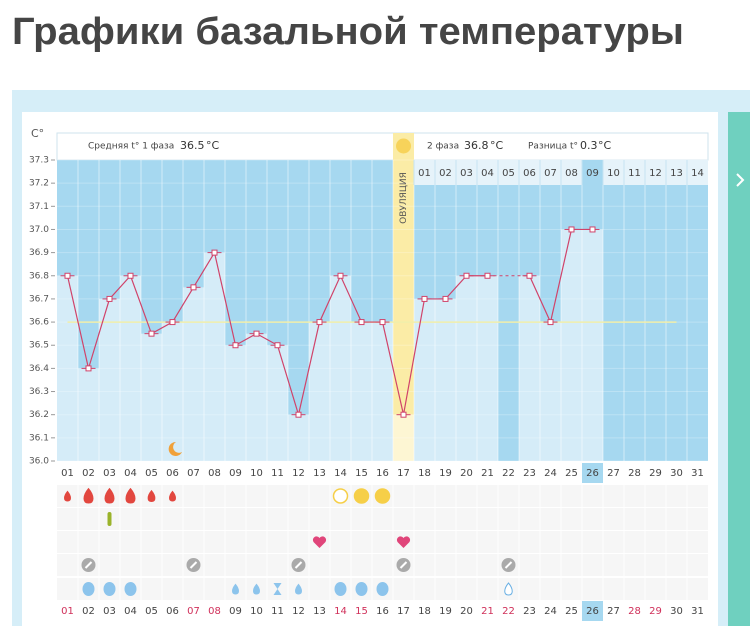 This screenshot has height=626, width=750. Describe the element at coordinates (37, 133) in the screenshot. I see `y-unit: C°` at that location.